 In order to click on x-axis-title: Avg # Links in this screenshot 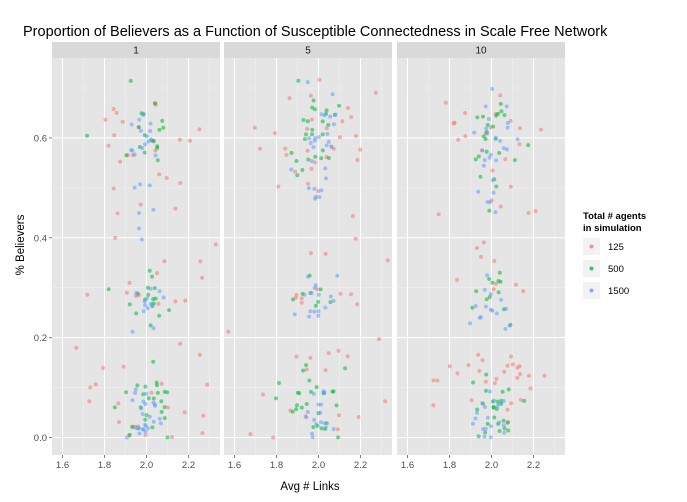, I will do `click(309, 487)`.